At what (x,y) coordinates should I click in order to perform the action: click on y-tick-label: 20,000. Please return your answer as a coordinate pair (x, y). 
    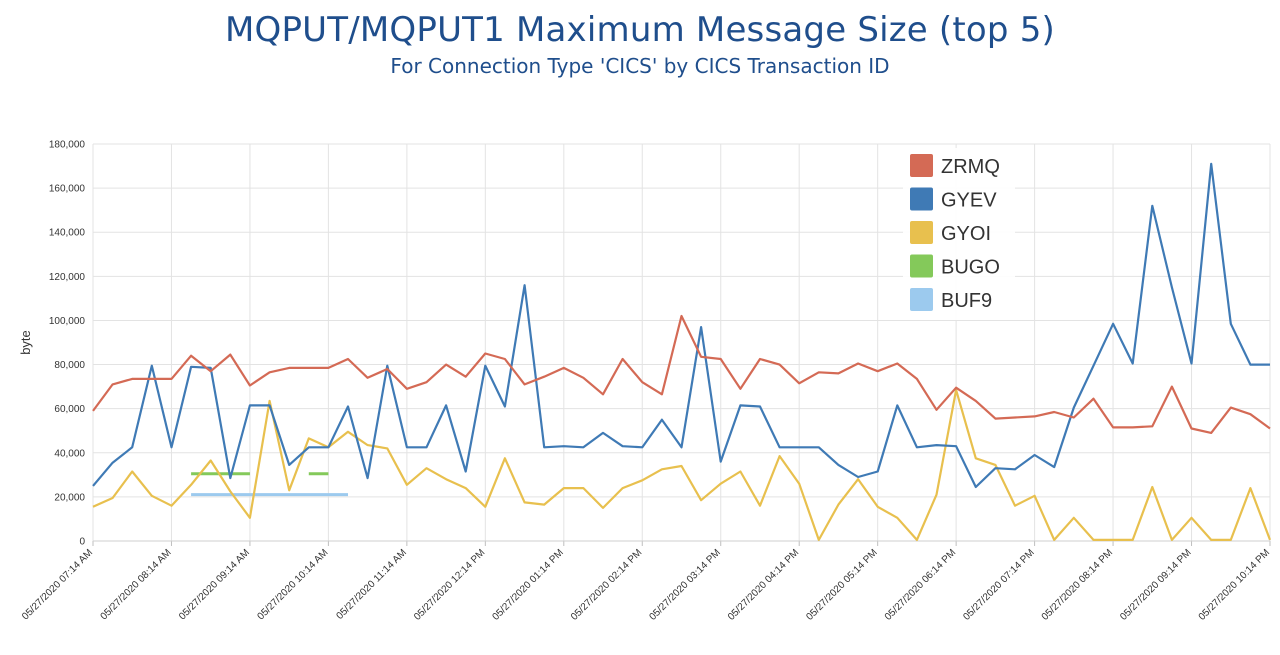
    Looking at the image, I should click on (69, 497).